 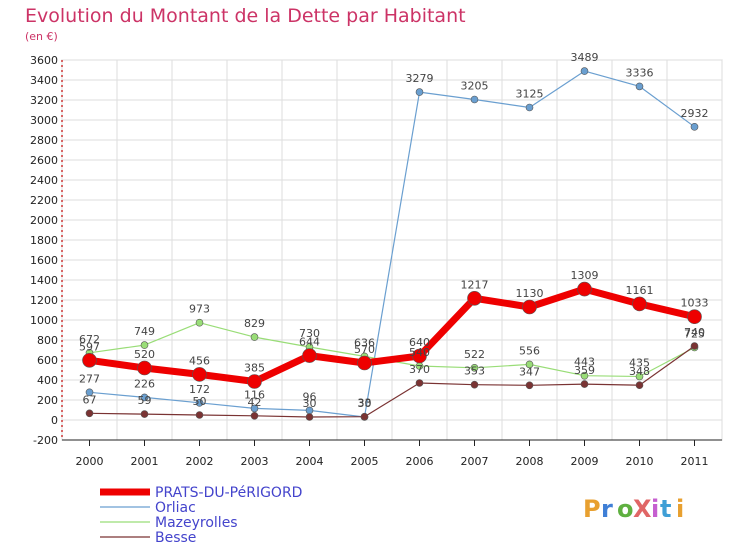 What do you see at coordinates (310, 403) in the screenshot?
I see `data-label-besse: 30` at bounding box center [310, 403].